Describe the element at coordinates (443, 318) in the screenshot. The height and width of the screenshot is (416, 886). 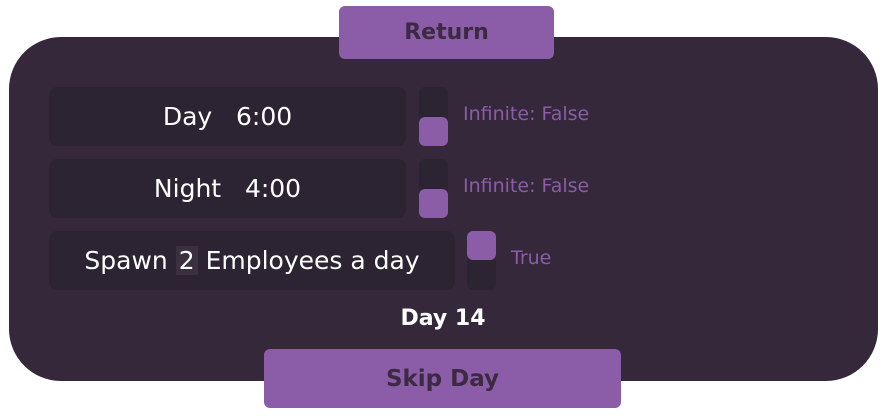
I see `day-counter: Day 14` at that location.